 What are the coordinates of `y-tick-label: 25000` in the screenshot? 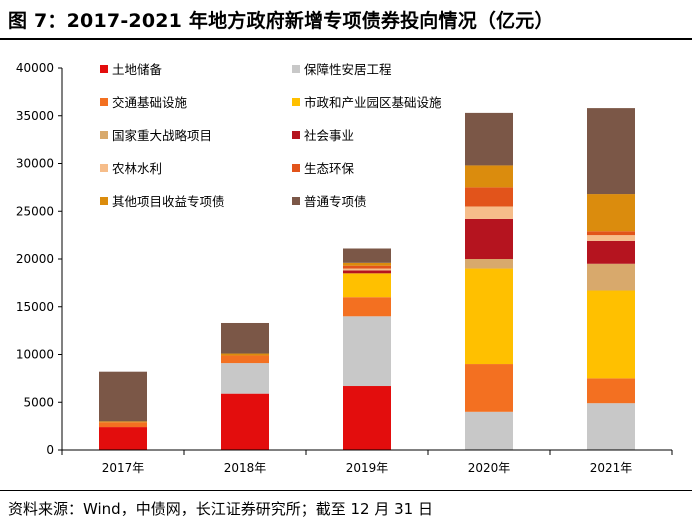 It's located at (35, 211).